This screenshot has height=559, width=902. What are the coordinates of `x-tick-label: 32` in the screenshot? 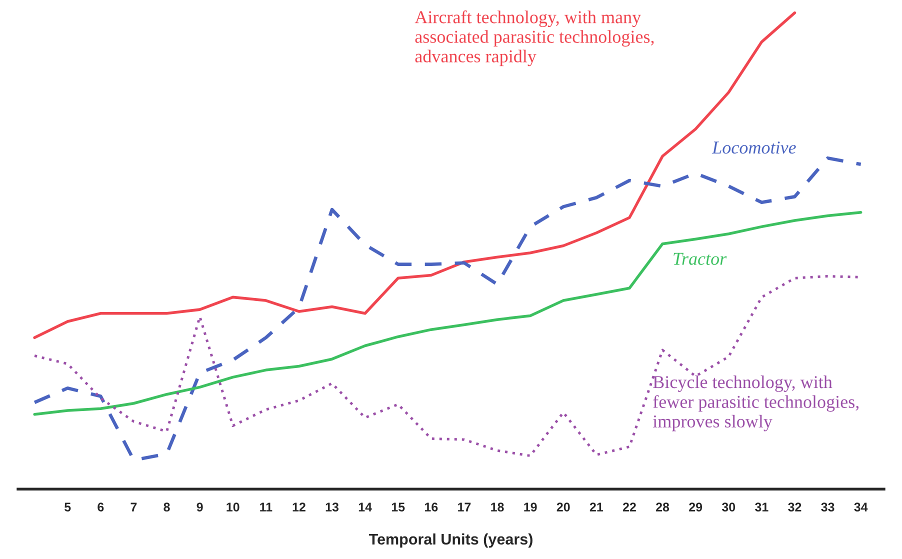 It's located at (795, 507).